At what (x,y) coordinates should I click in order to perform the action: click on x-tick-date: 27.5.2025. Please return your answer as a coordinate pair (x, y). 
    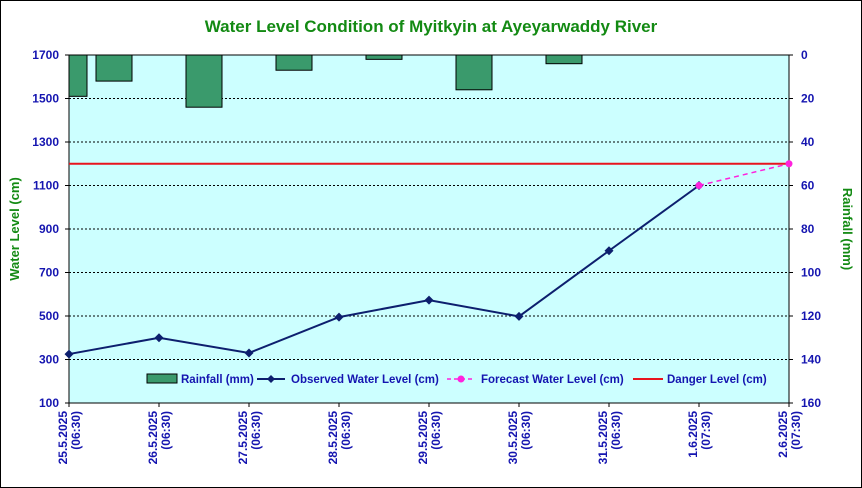
    Looking at the image, I should click on (243, 438).